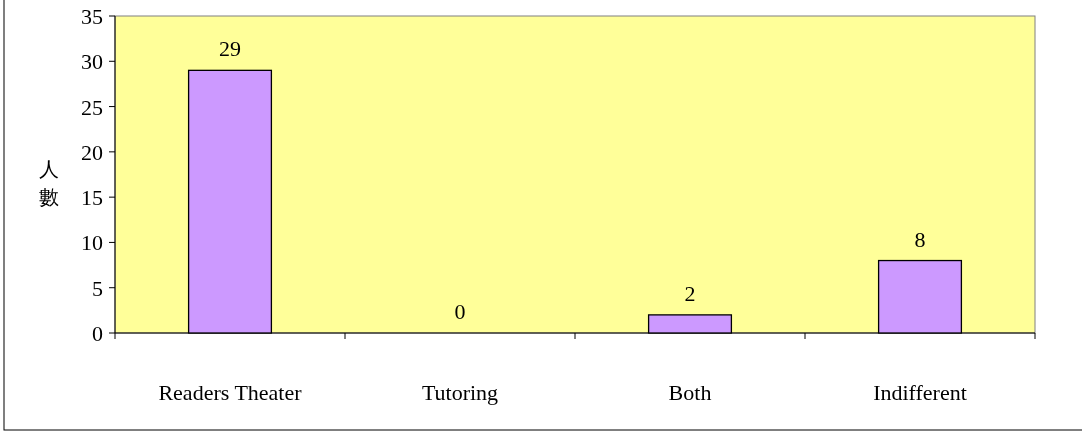 The height and width of the screenshot is (432, 1082). I want to click on y-axis-title: 人數, so click(49, 183).